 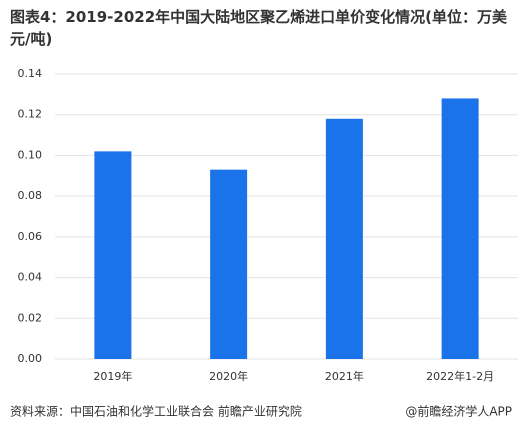 I want to click on y-tick-label: 0.10, so click(x=30, y=154).